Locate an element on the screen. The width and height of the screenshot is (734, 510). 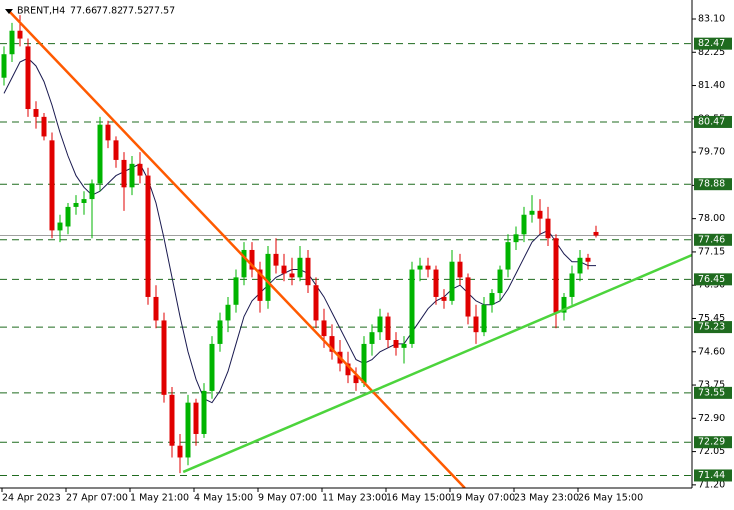
level-label: 76.45 is located at coordinates (711, 279).